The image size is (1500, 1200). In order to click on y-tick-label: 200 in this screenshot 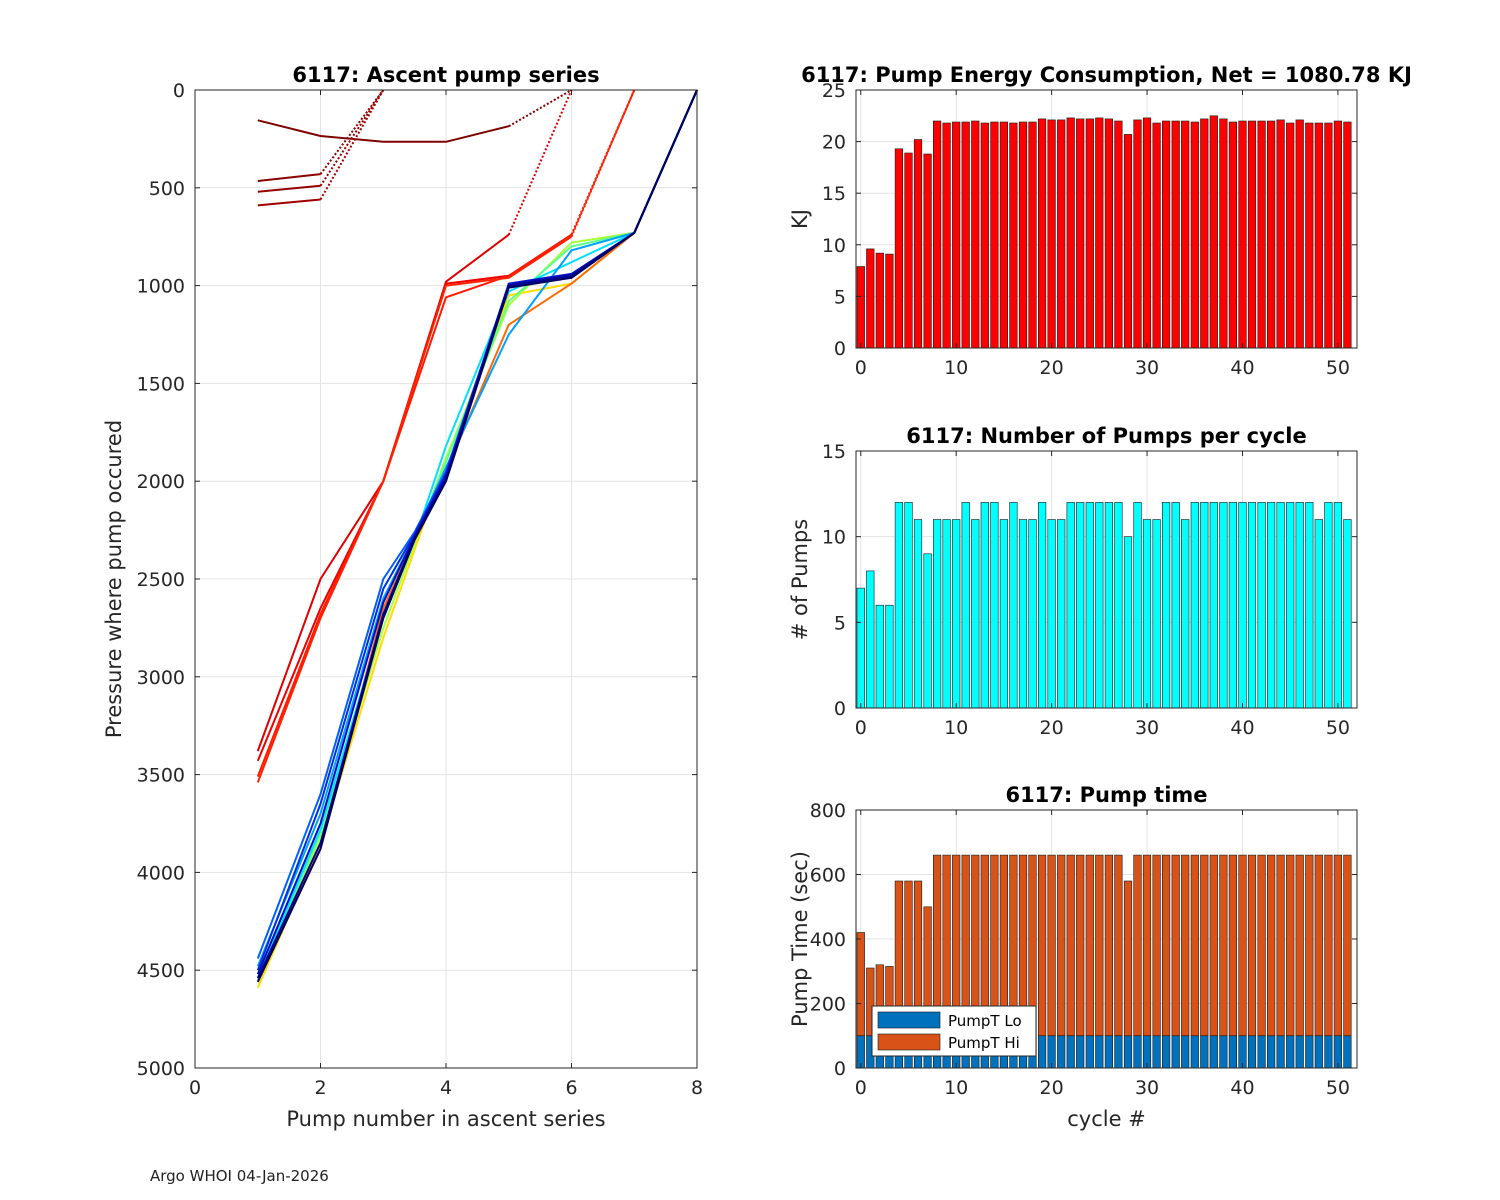, I will do `click(828, 1005)`.